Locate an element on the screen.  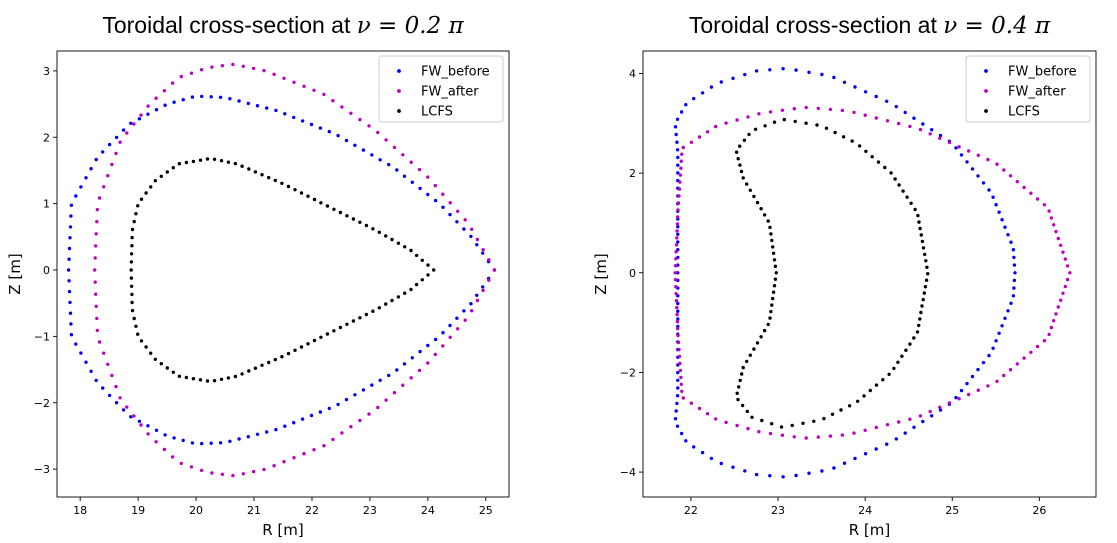
legend: FW_before FW_after LCFS is located at coordinates (441, 89).